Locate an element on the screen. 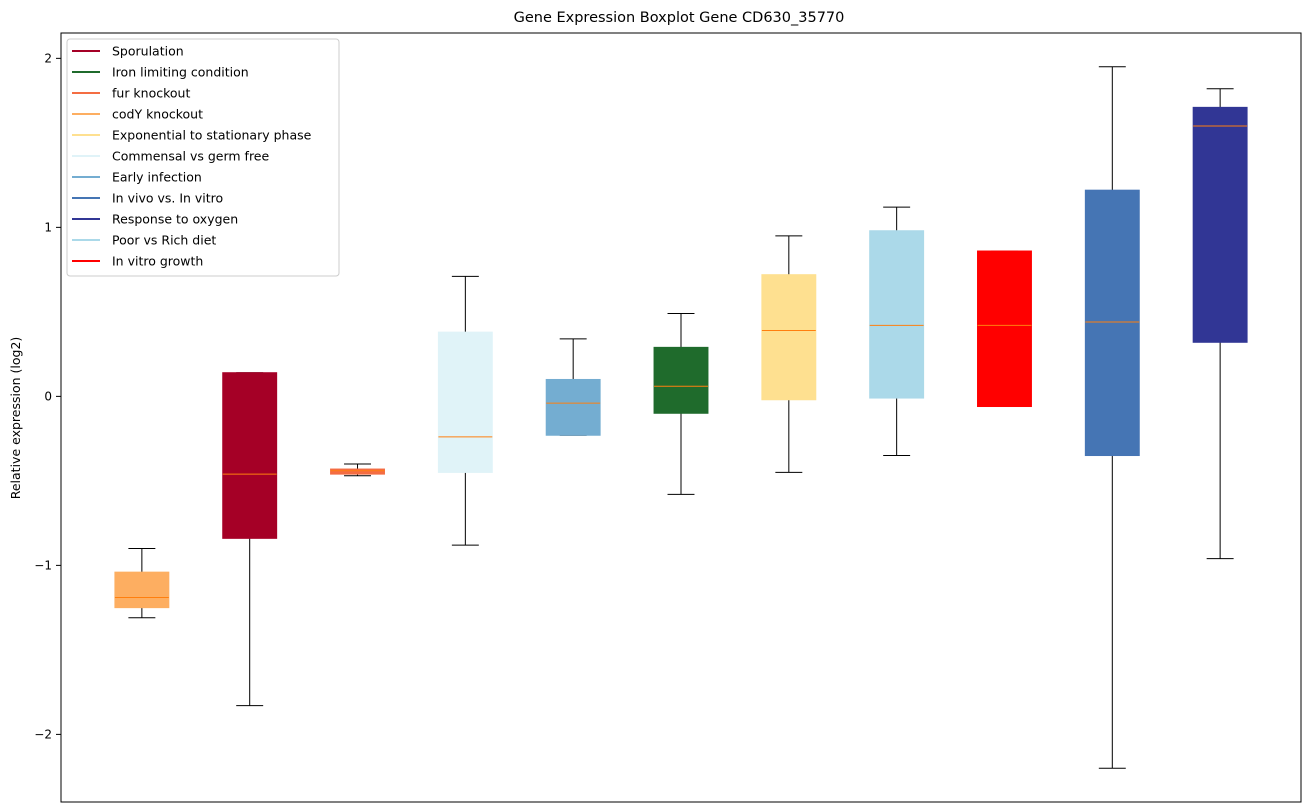 This screenshot has height=812, width=1309. legend-item: codY knockout is located at coordinates (137, 114).